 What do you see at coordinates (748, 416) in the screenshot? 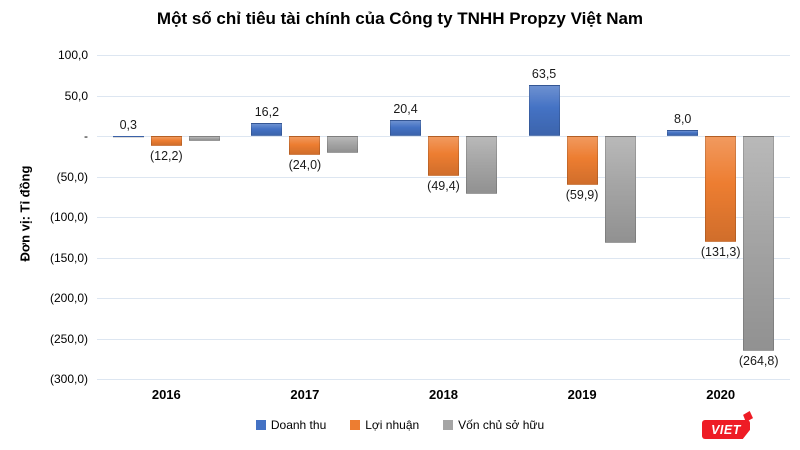
I see `viet-logo-flag-icon` at bounding box center [748, 416].